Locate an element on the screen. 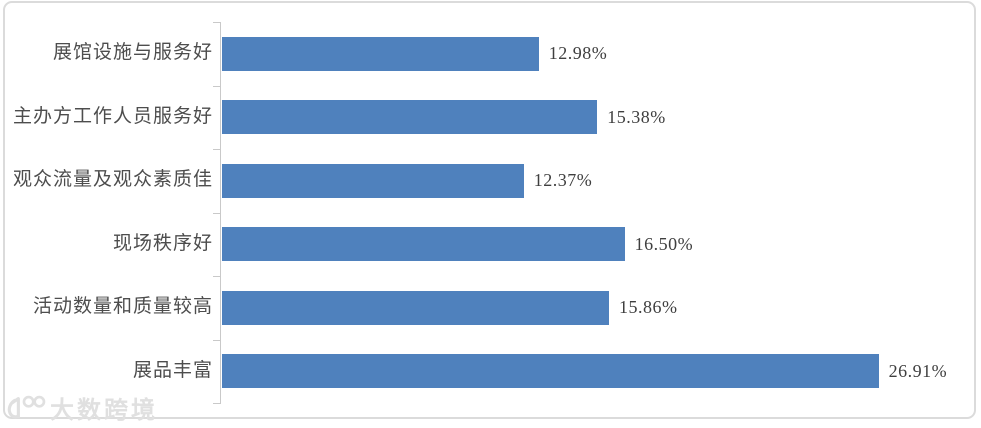 This screenshot has height=428, width=981. bar-row: 活动数量和质量较高 15.86% is located at coordinates (490, 308).